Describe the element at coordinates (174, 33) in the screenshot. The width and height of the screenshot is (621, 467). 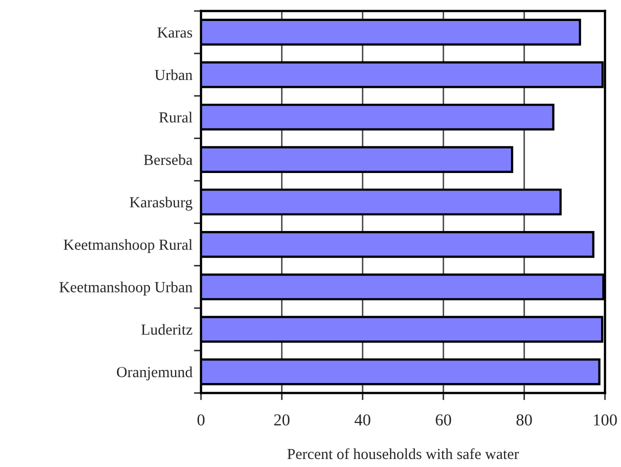
I see `y-tick-label: Karas` at that location.